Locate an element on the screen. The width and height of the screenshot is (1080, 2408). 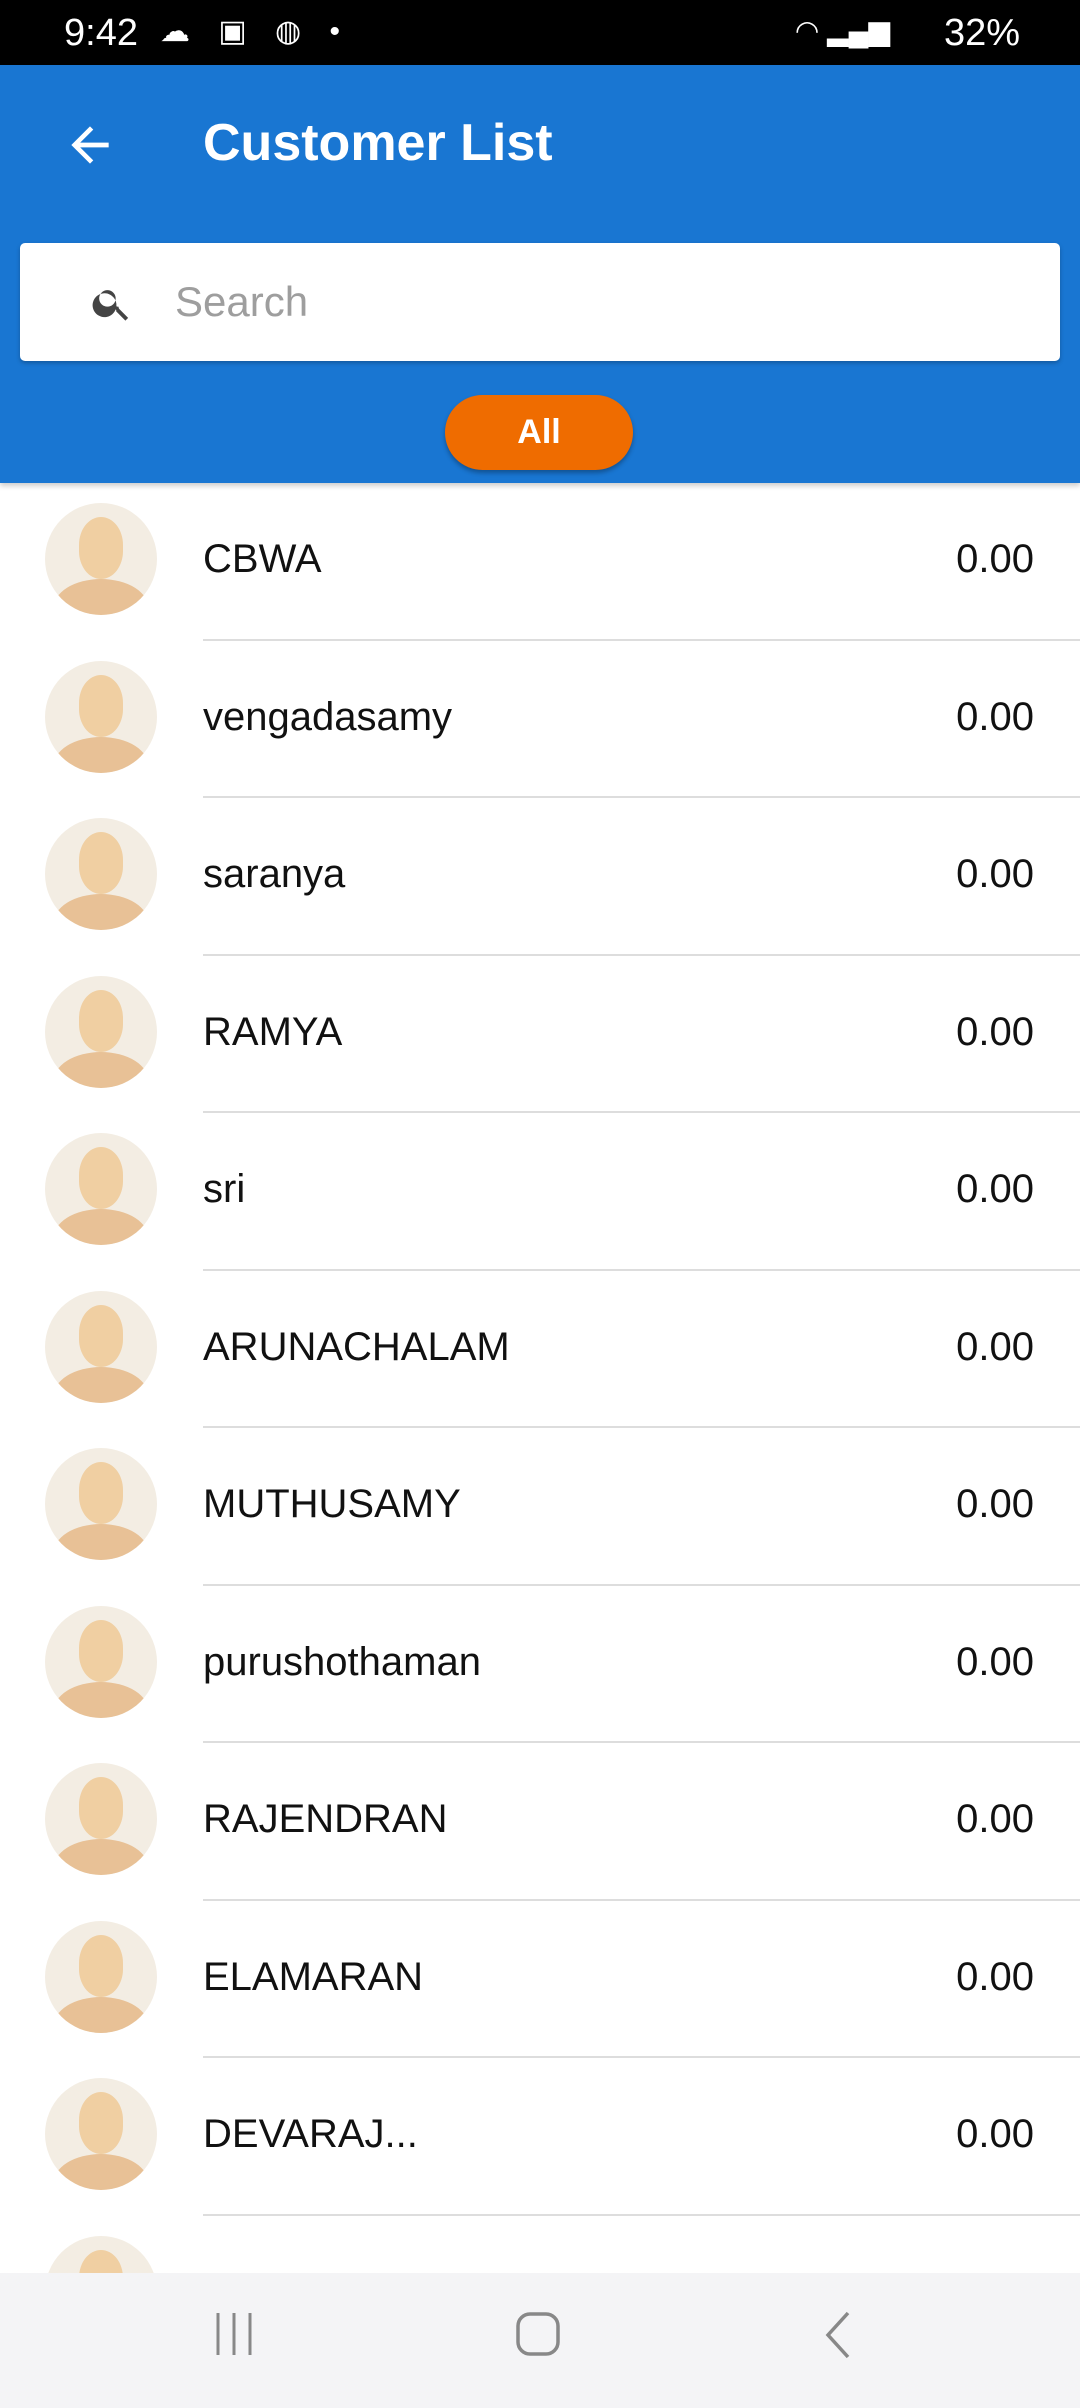
customer-row: RAJENDRAN 0.00 is located at coordinates (540, 1822).